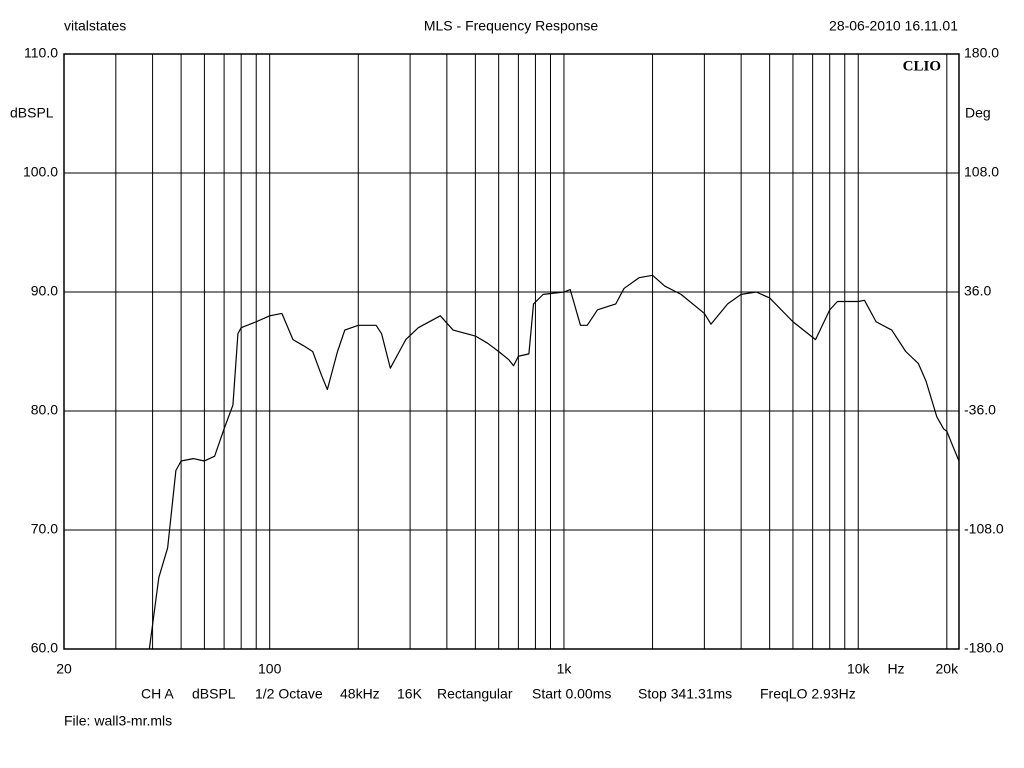  I want to click on footer-setting: 1/2 Octave, so click(289, 694).